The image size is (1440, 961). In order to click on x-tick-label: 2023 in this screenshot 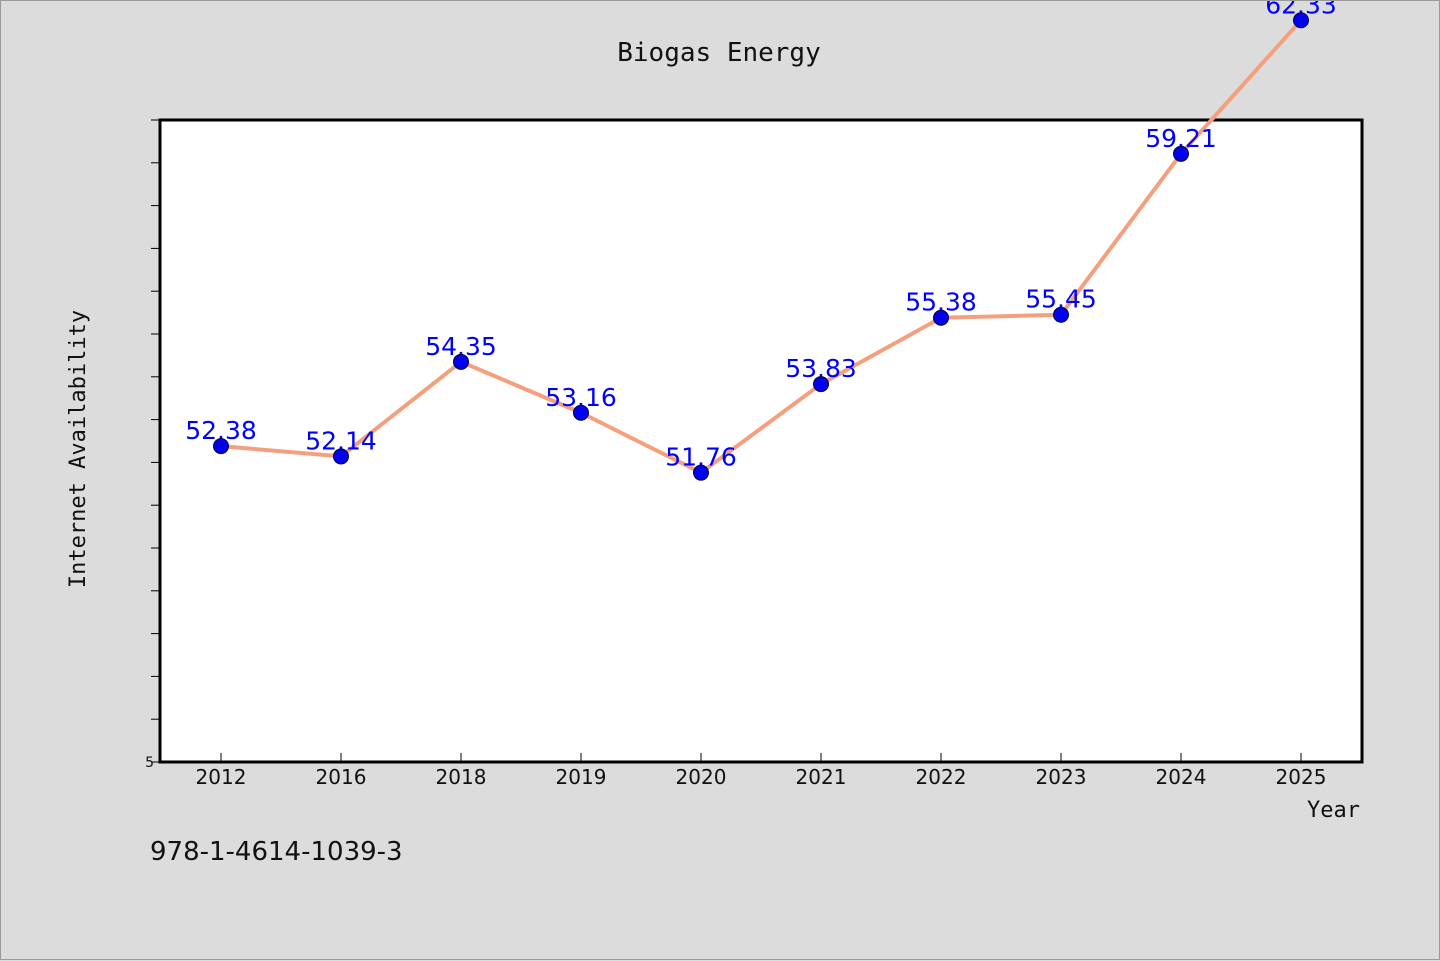, I will do `click(1061, 777)`.